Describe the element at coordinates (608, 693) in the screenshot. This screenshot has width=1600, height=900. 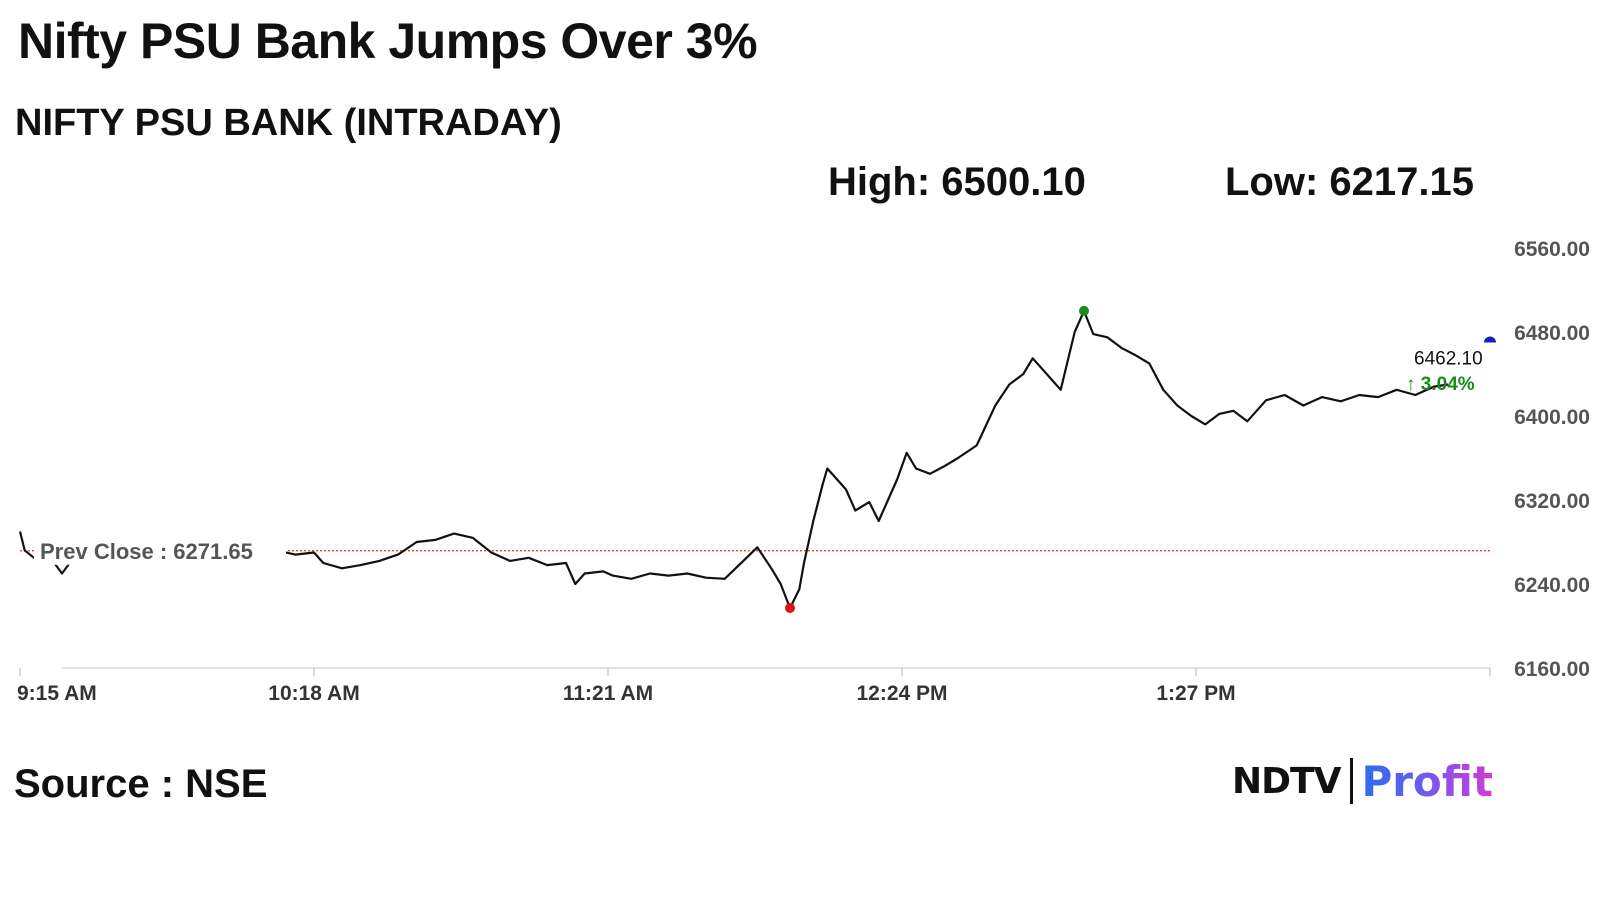
I see `x-tick-label: 11:21 AM` at that location.